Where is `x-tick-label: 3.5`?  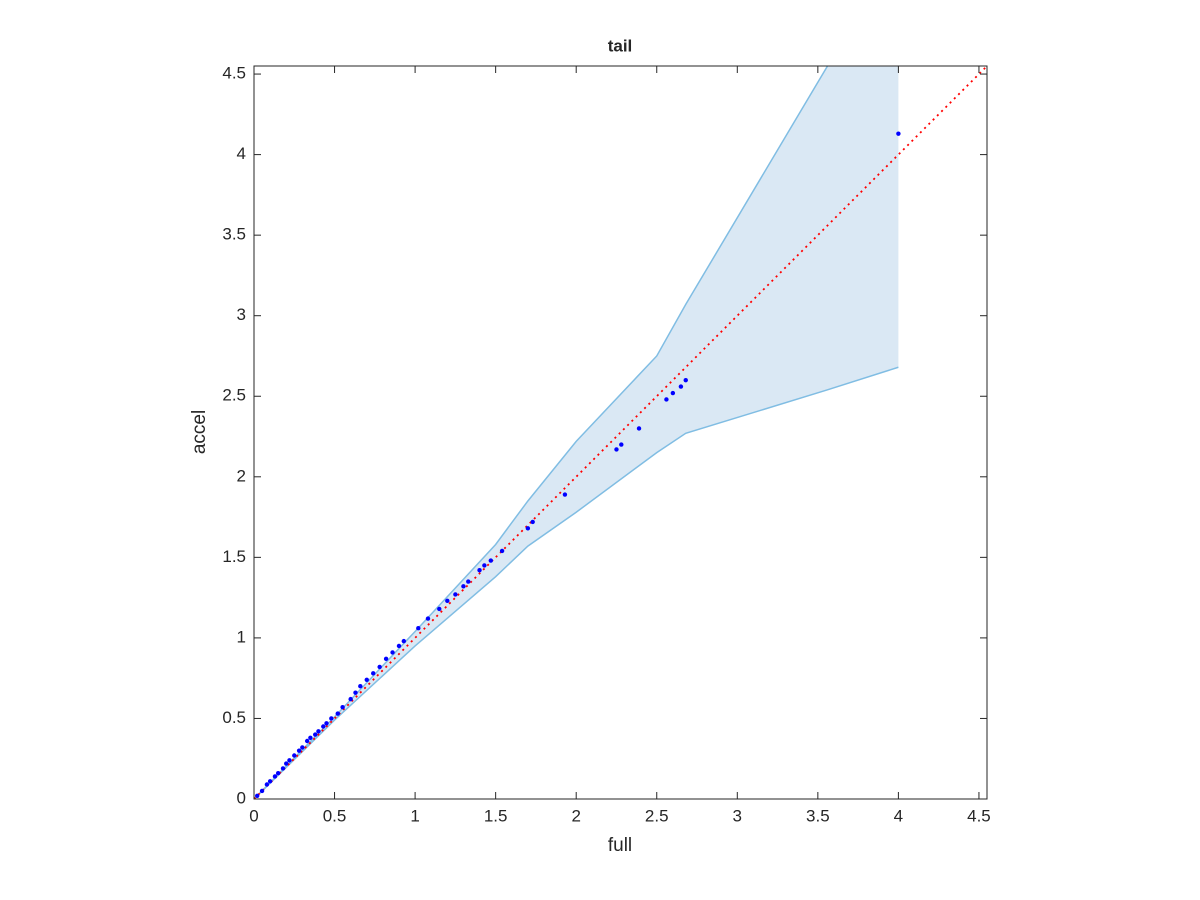
x-tick-label: 3.5 is located at coordinates (818, 815).